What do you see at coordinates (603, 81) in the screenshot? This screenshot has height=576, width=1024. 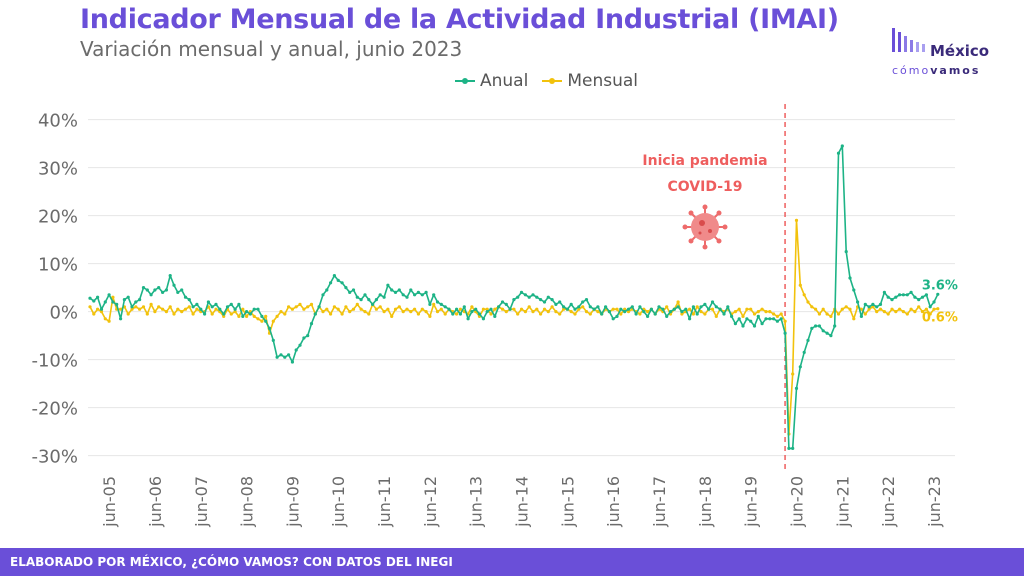 I see `legend-label-mensual: Mensual` at bounding box center [603, 81].